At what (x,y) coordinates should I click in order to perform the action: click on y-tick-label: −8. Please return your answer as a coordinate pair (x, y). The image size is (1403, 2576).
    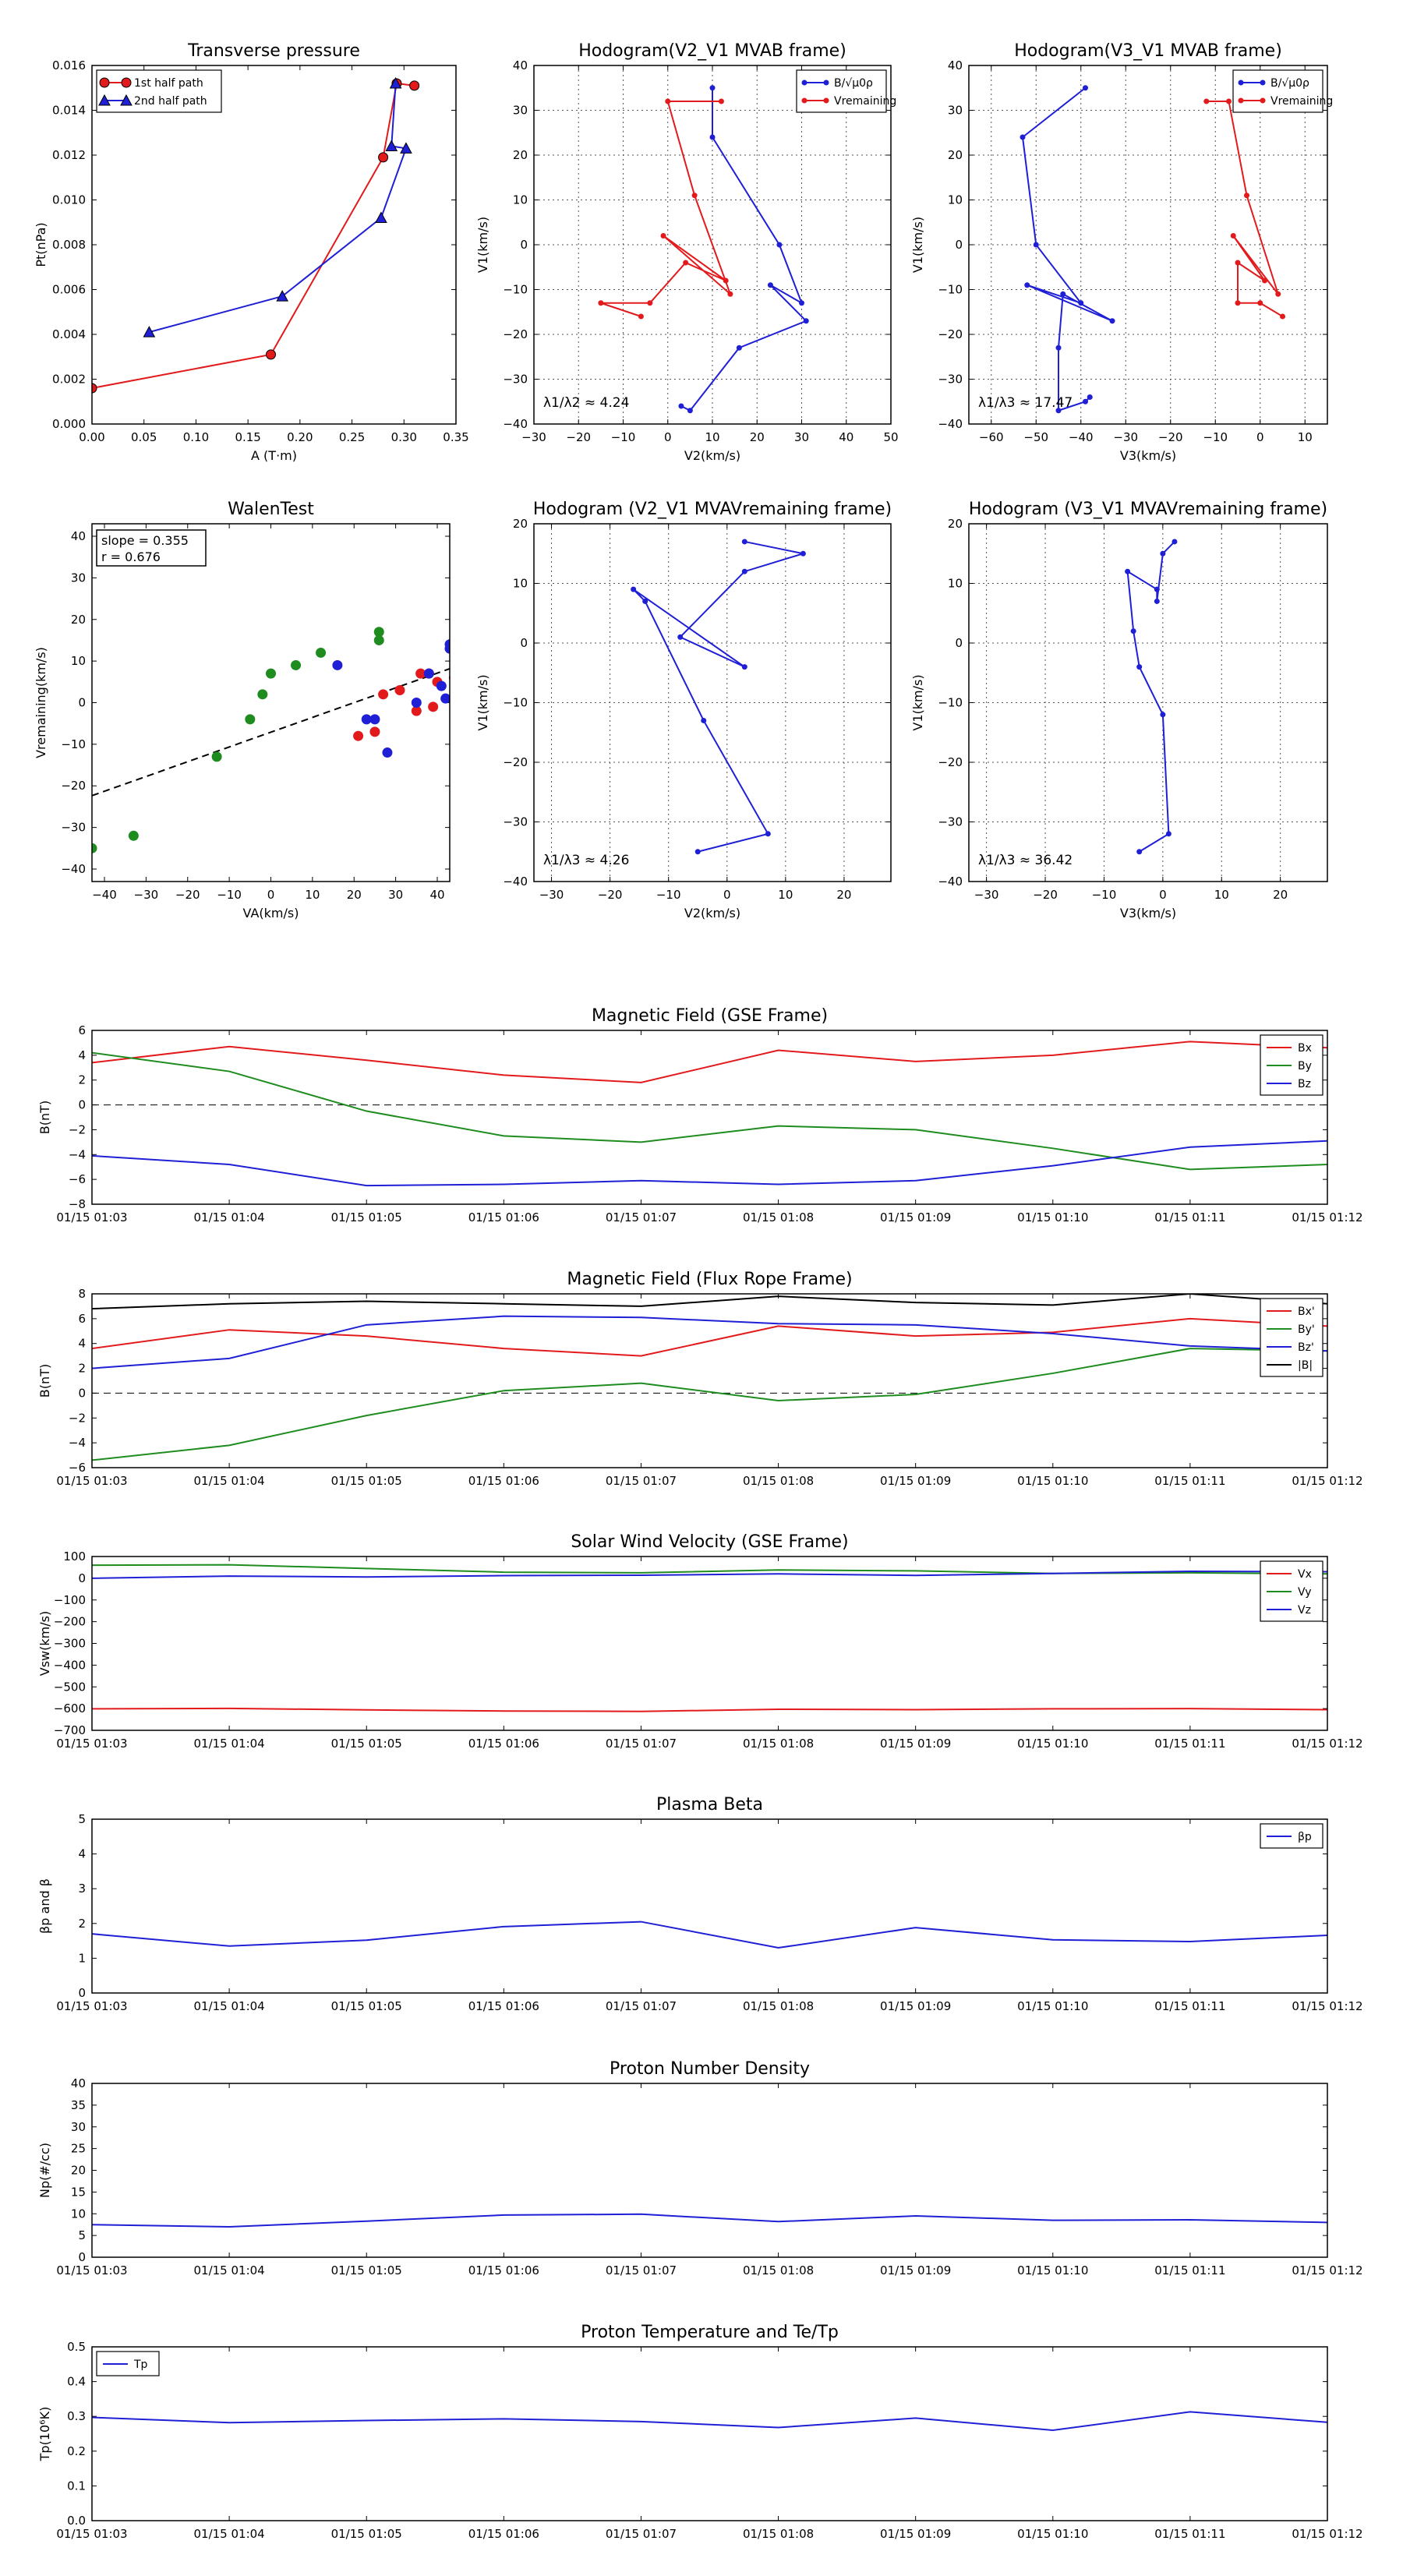
    Looking at the image, I should click on (77, 1204).